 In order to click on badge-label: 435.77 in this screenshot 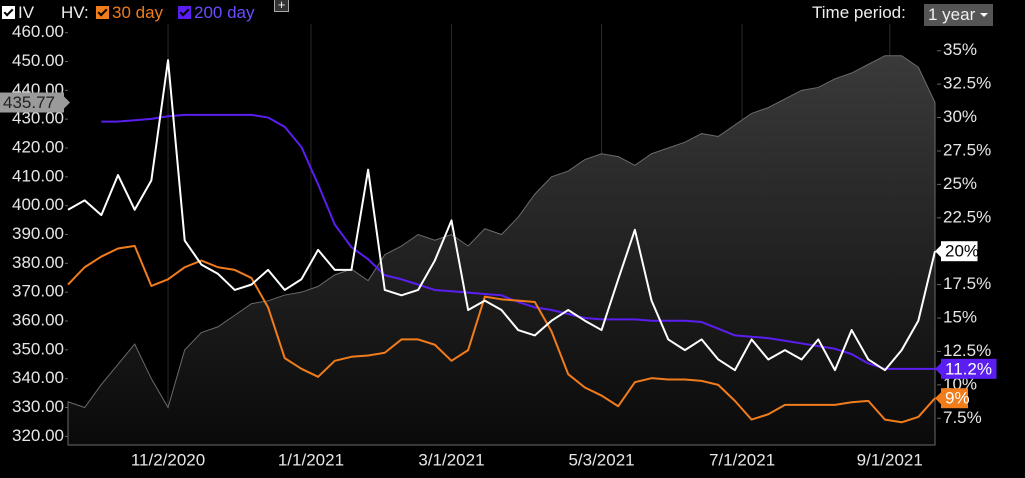, I will do `click(29, 102)`.